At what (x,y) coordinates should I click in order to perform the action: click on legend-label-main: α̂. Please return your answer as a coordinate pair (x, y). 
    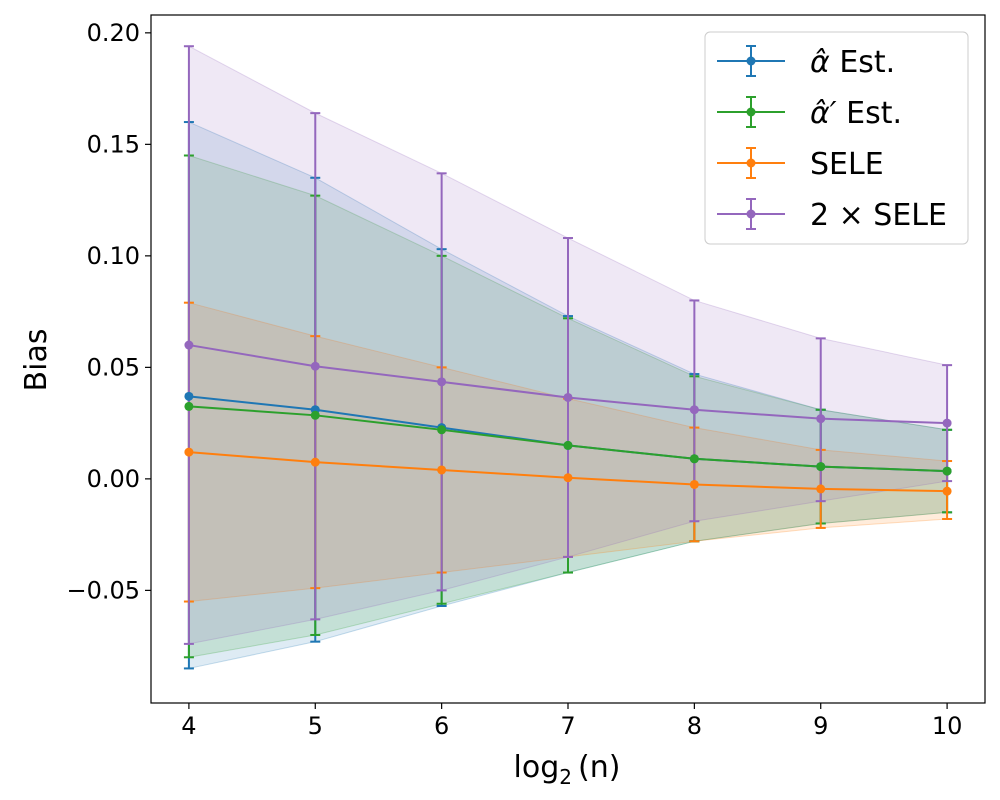
    Looking at the image, I should click on (820, 62).